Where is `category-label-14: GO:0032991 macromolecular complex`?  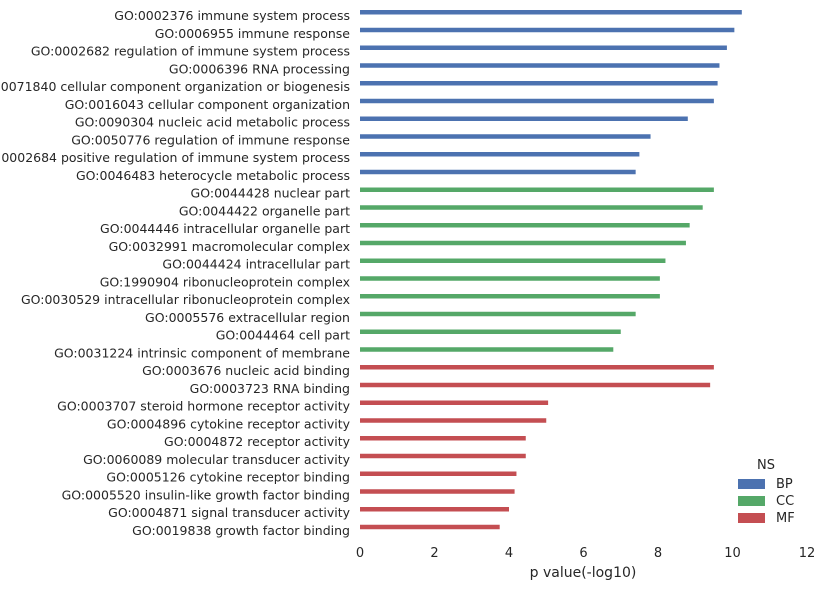
category-label-14: GO:0032991 macromolecular complex is located at coordinates (229, 246).